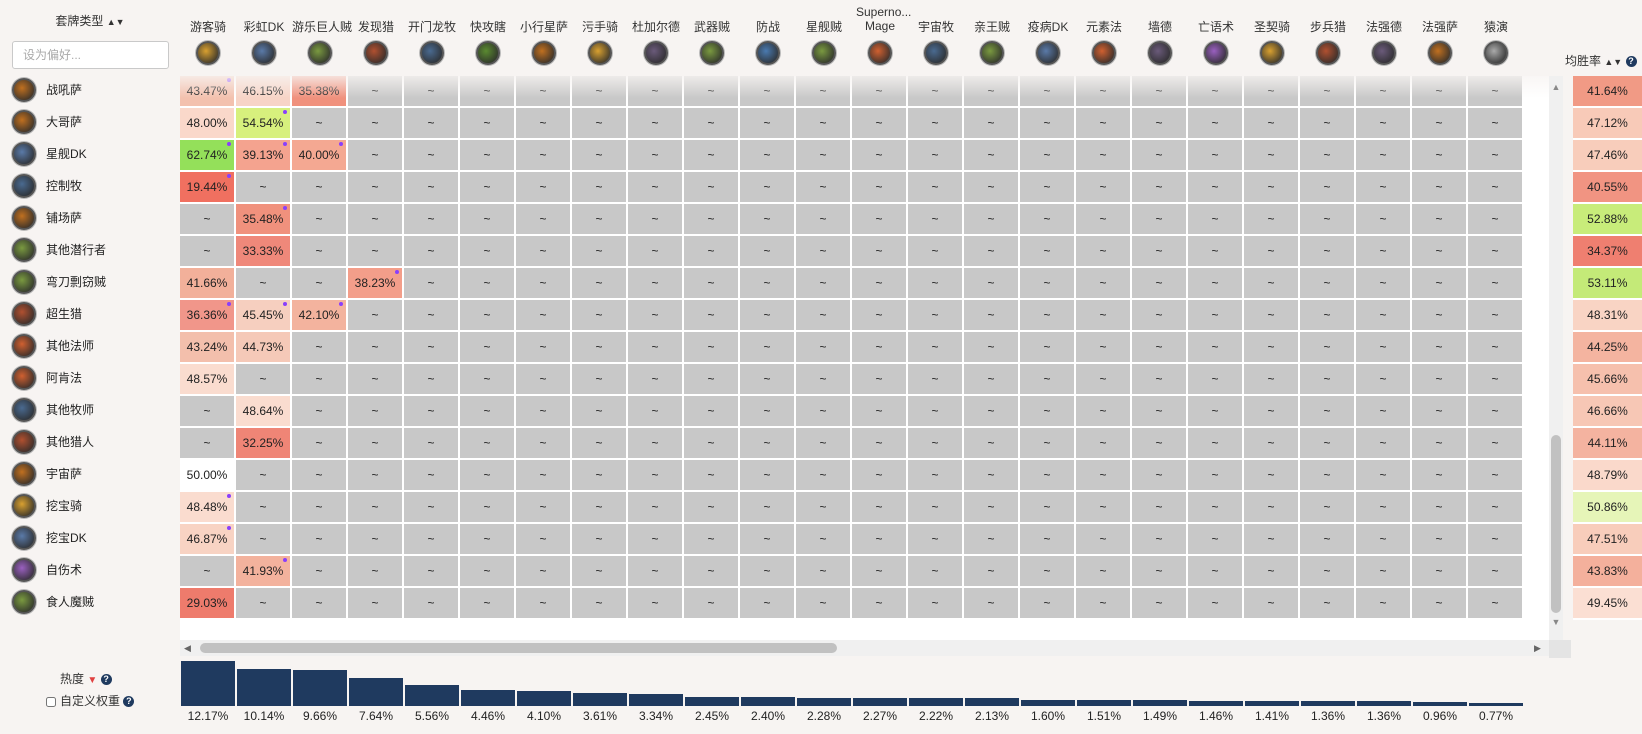  Describe the element at coordinates (264, 444) in the screenshot. I see `matchup-cell: 32.25%` at that location.